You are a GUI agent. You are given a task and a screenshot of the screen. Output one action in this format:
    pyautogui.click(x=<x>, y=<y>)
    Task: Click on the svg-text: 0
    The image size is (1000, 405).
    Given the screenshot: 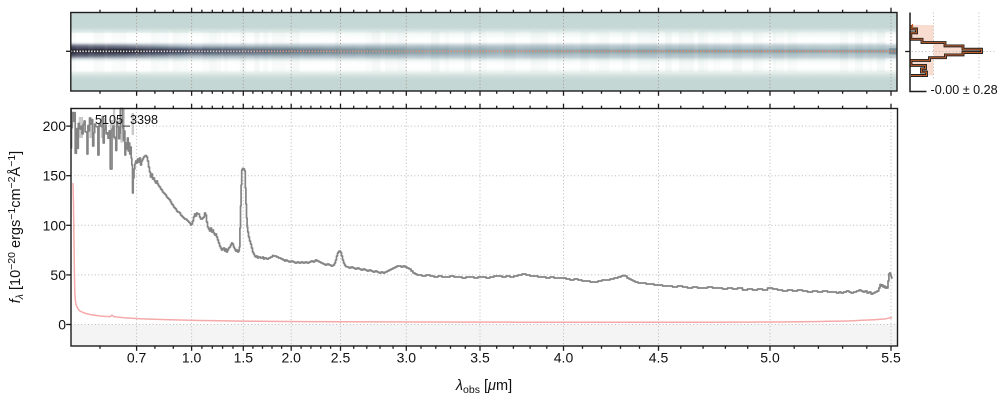 What is the action you would take?
    pyautogui.click(x=62, y=325)
    